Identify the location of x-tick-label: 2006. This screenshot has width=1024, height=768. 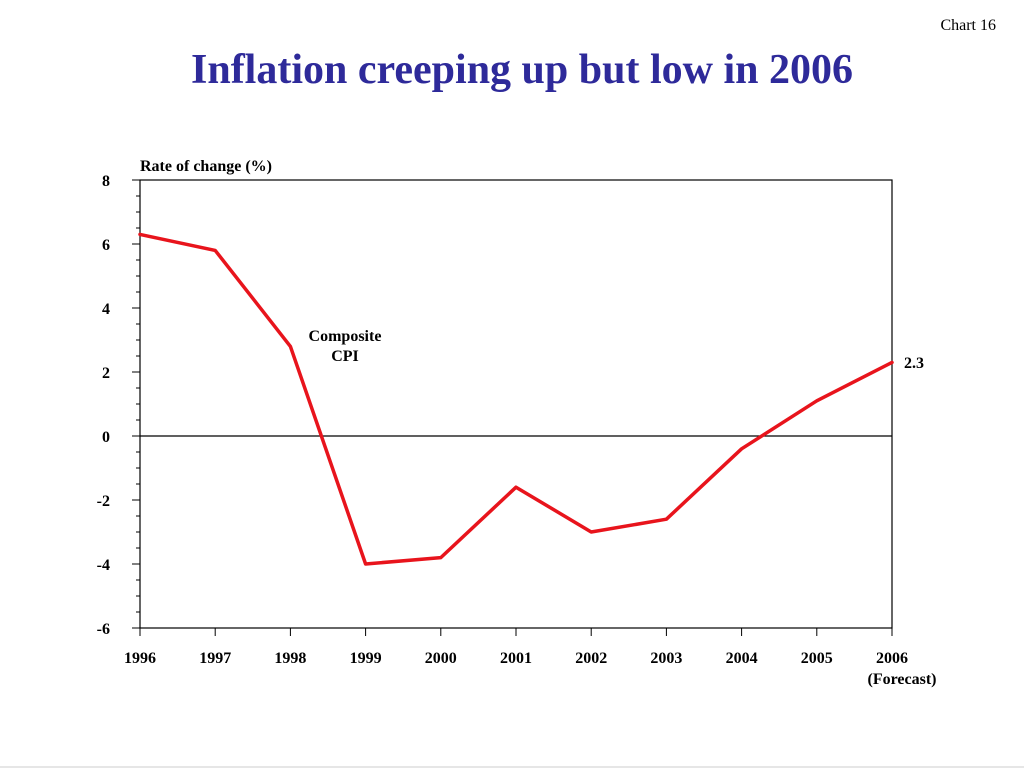
(892, 658).